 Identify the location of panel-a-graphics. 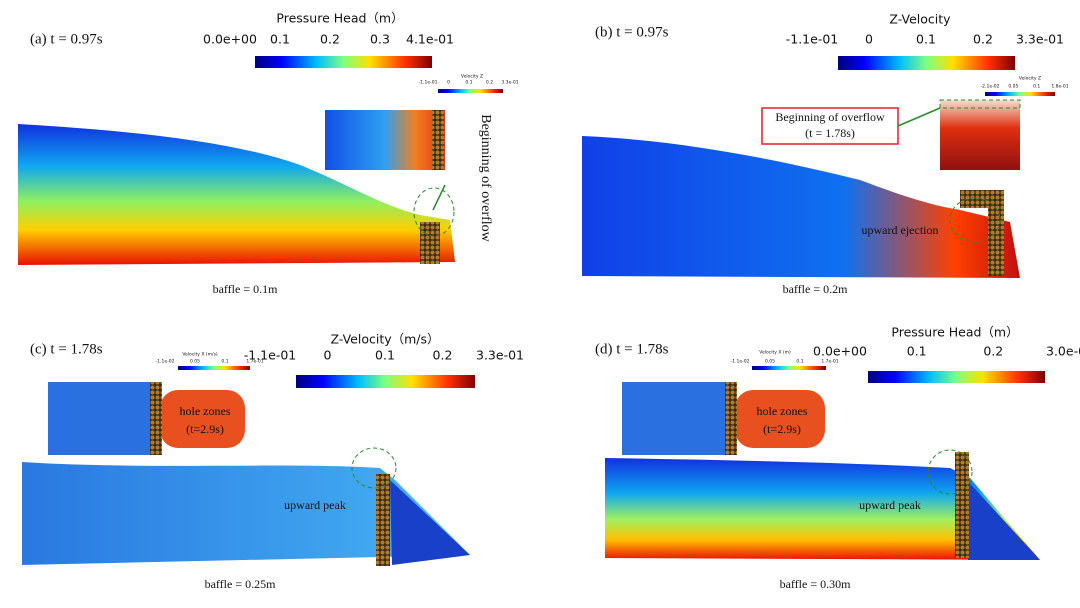
(236, 187).